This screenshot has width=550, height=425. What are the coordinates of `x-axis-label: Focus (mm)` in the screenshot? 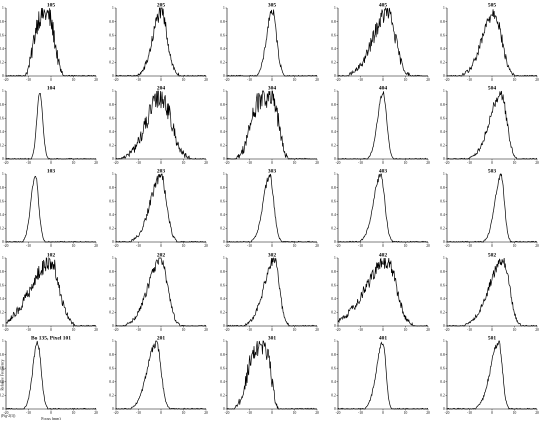 It's located at (51, 418).